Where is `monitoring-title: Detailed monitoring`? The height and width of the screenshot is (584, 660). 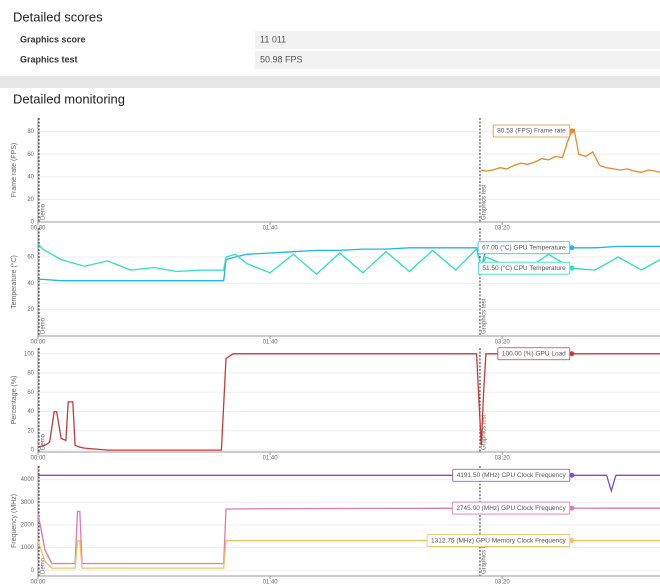
monitoring-title: Detailed monitoring is located at coordinates (69, 98).